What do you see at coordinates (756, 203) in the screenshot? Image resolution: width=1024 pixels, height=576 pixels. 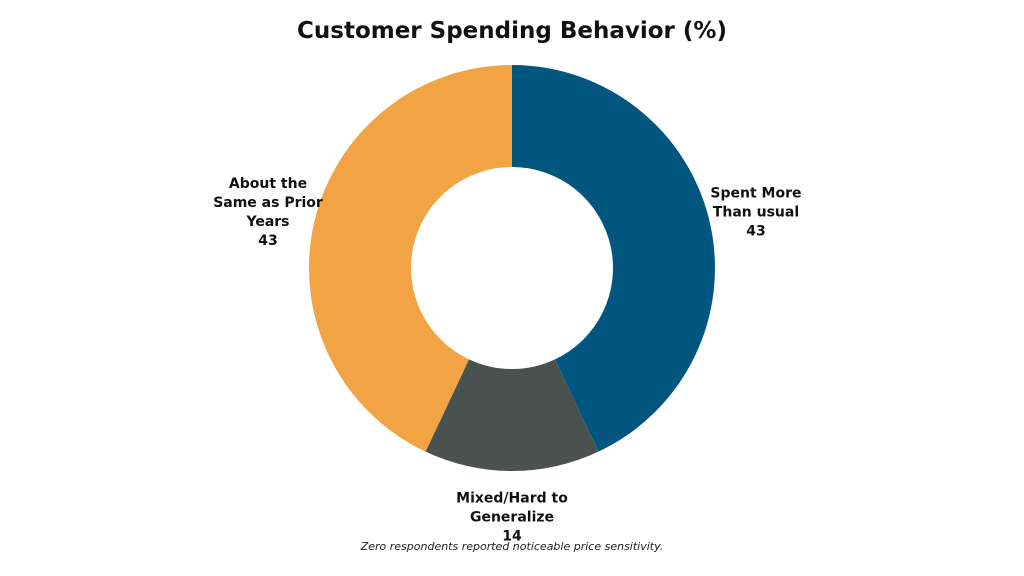 I see `slice-category: Spent More Than usual` at bounding box center [756, 203].